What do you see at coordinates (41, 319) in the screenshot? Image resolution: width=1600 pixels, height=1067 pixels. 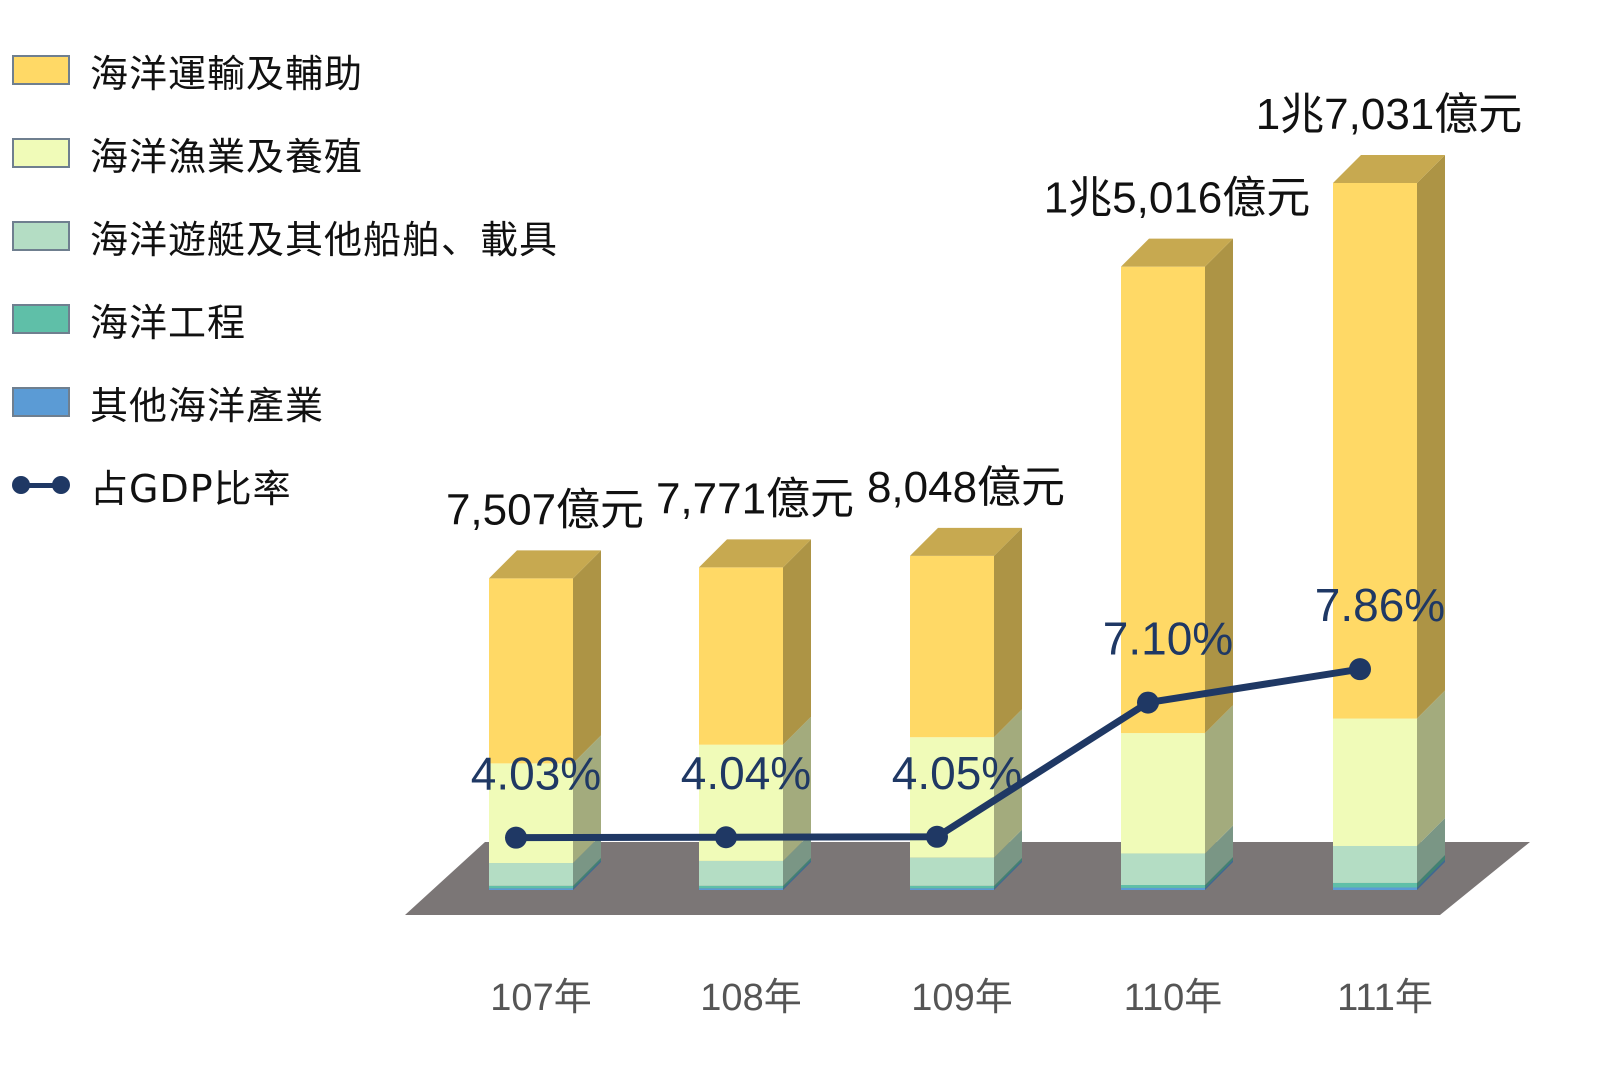 I see `legend-swatch-engineering` at bounding box center [41, 319].